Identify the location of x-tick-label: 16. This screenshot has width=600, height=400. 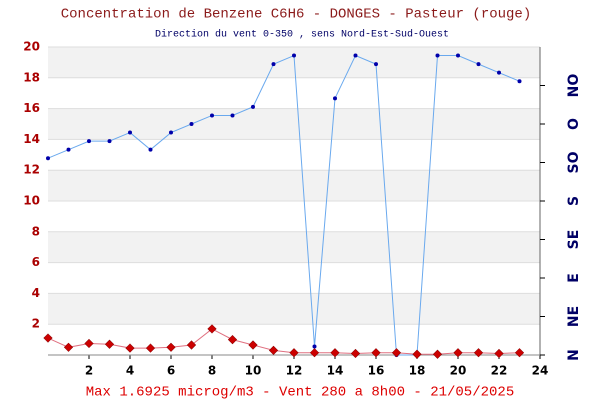
(376, 371).